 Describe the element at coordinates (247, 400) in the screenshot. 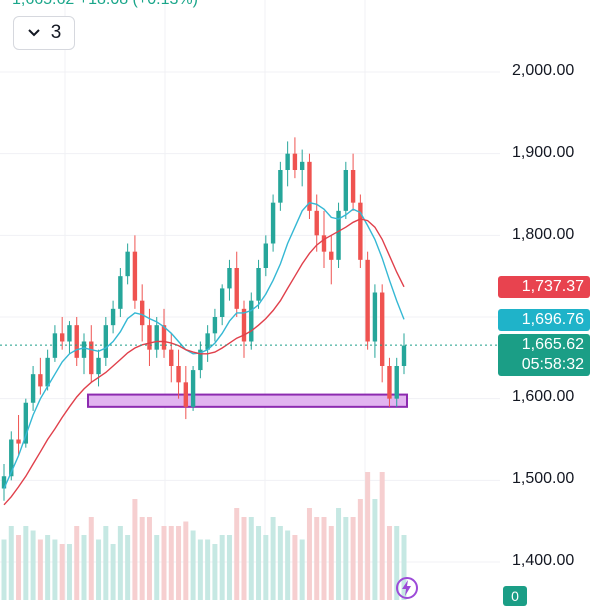

I see `support-zone-rectangle` at that location.